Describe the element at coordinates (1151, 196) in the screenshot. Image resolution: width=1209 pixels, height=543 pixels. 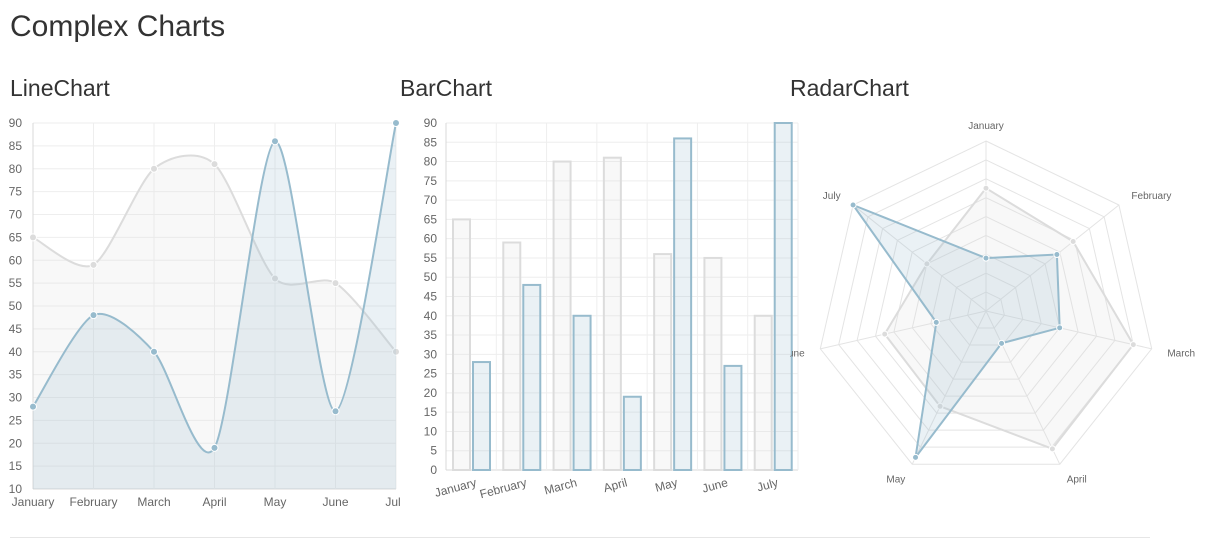
I see `radar-axis-label: February` at that location.